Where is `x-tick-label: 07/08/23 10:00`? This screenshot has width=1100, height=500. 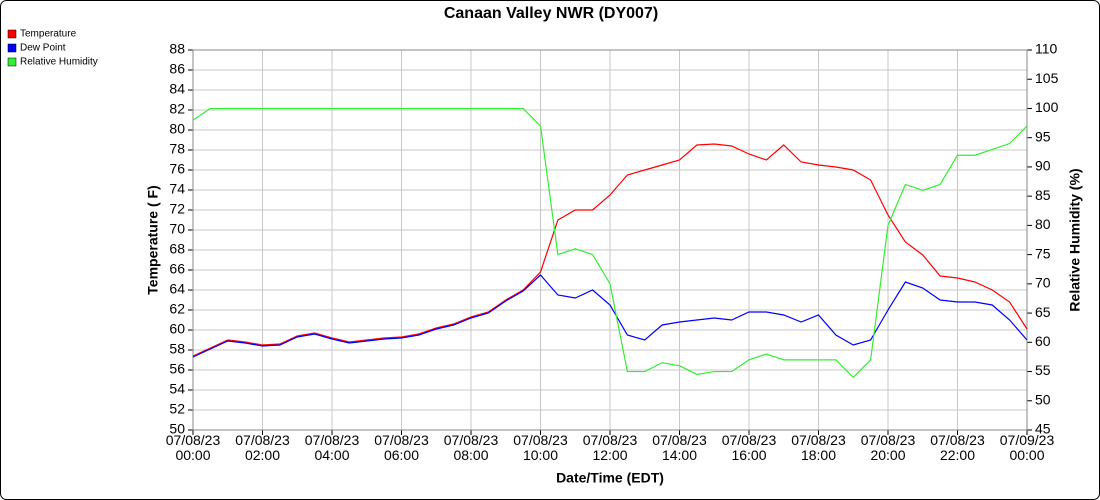 x-tick-label: 07/08/23 10:00 is located at coordinates (540, 447).